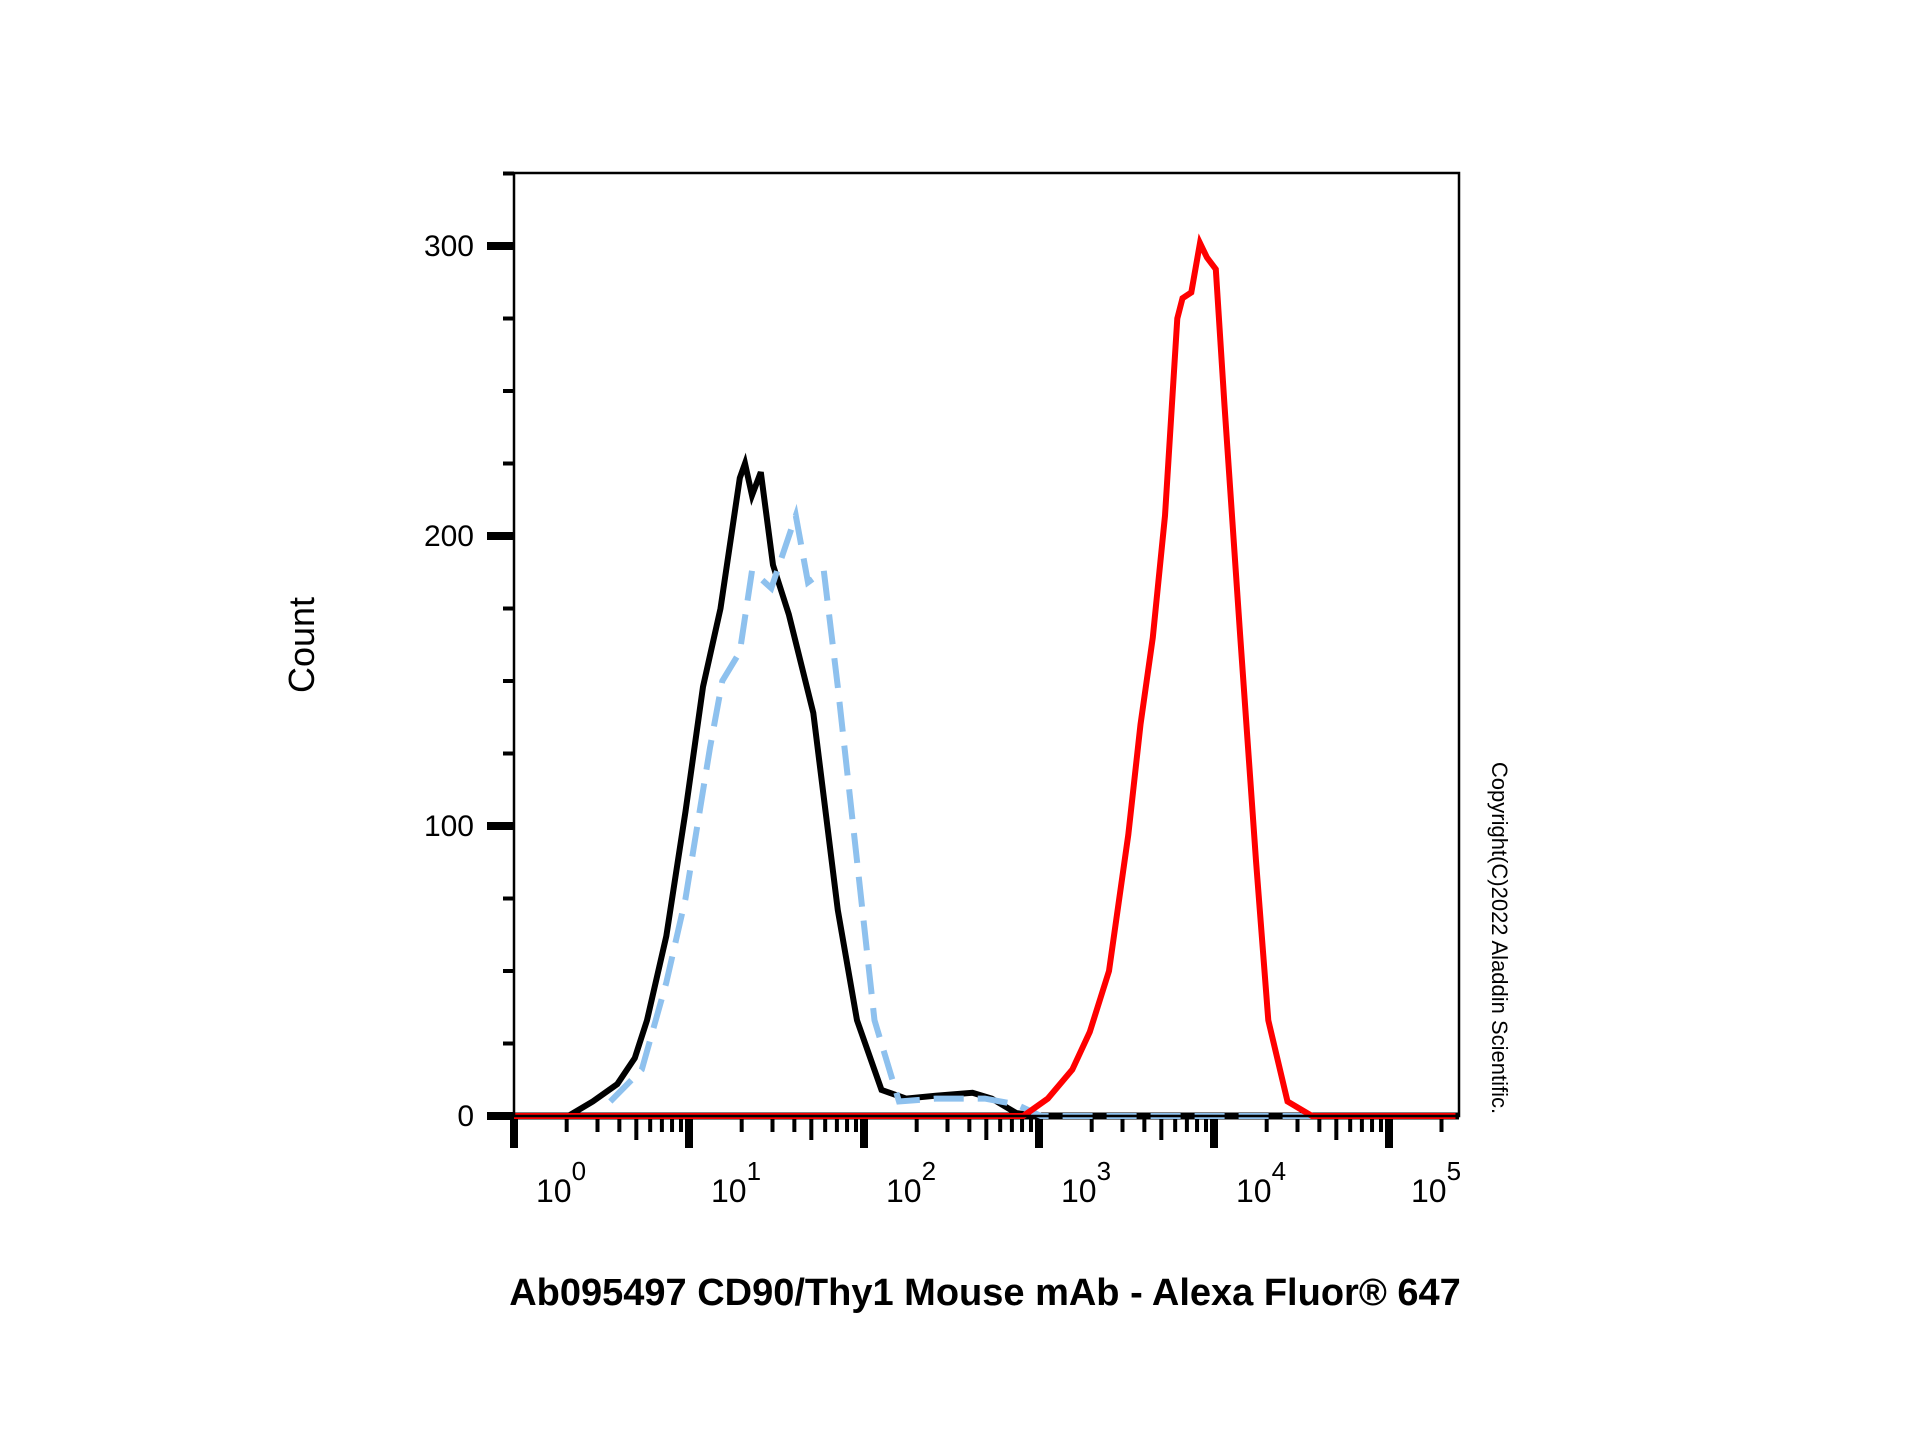 The width and height of the screenshot is (1920, 1440). What do you see at coordinates (449, 246) in the screenshot?
I see `y-tick-label: 300` at bounding box center [449, 246].